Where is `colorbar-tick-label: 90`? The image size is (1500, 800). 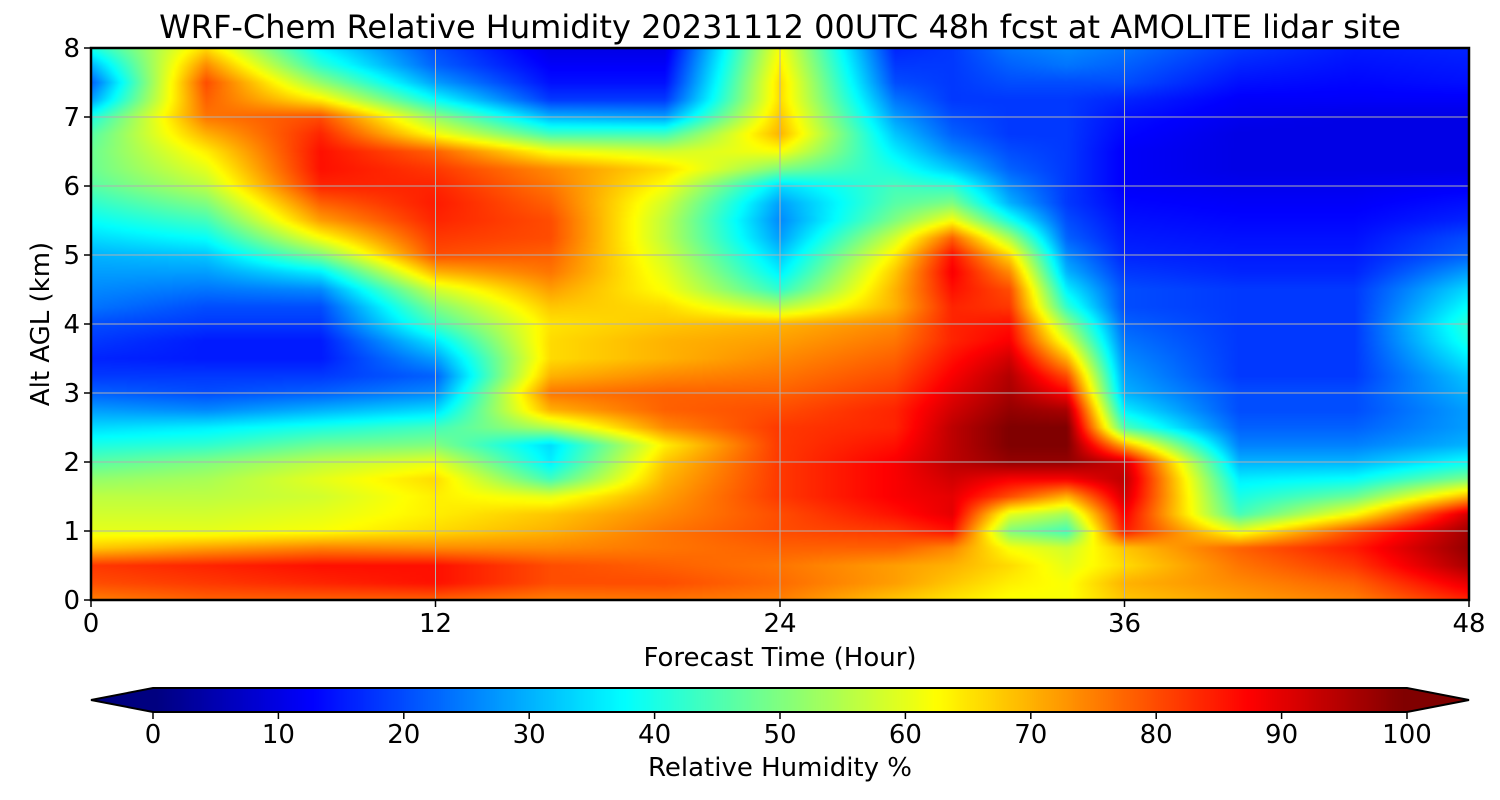 colorbar-tick-label: 90 is located at coordinates (1281, 735).